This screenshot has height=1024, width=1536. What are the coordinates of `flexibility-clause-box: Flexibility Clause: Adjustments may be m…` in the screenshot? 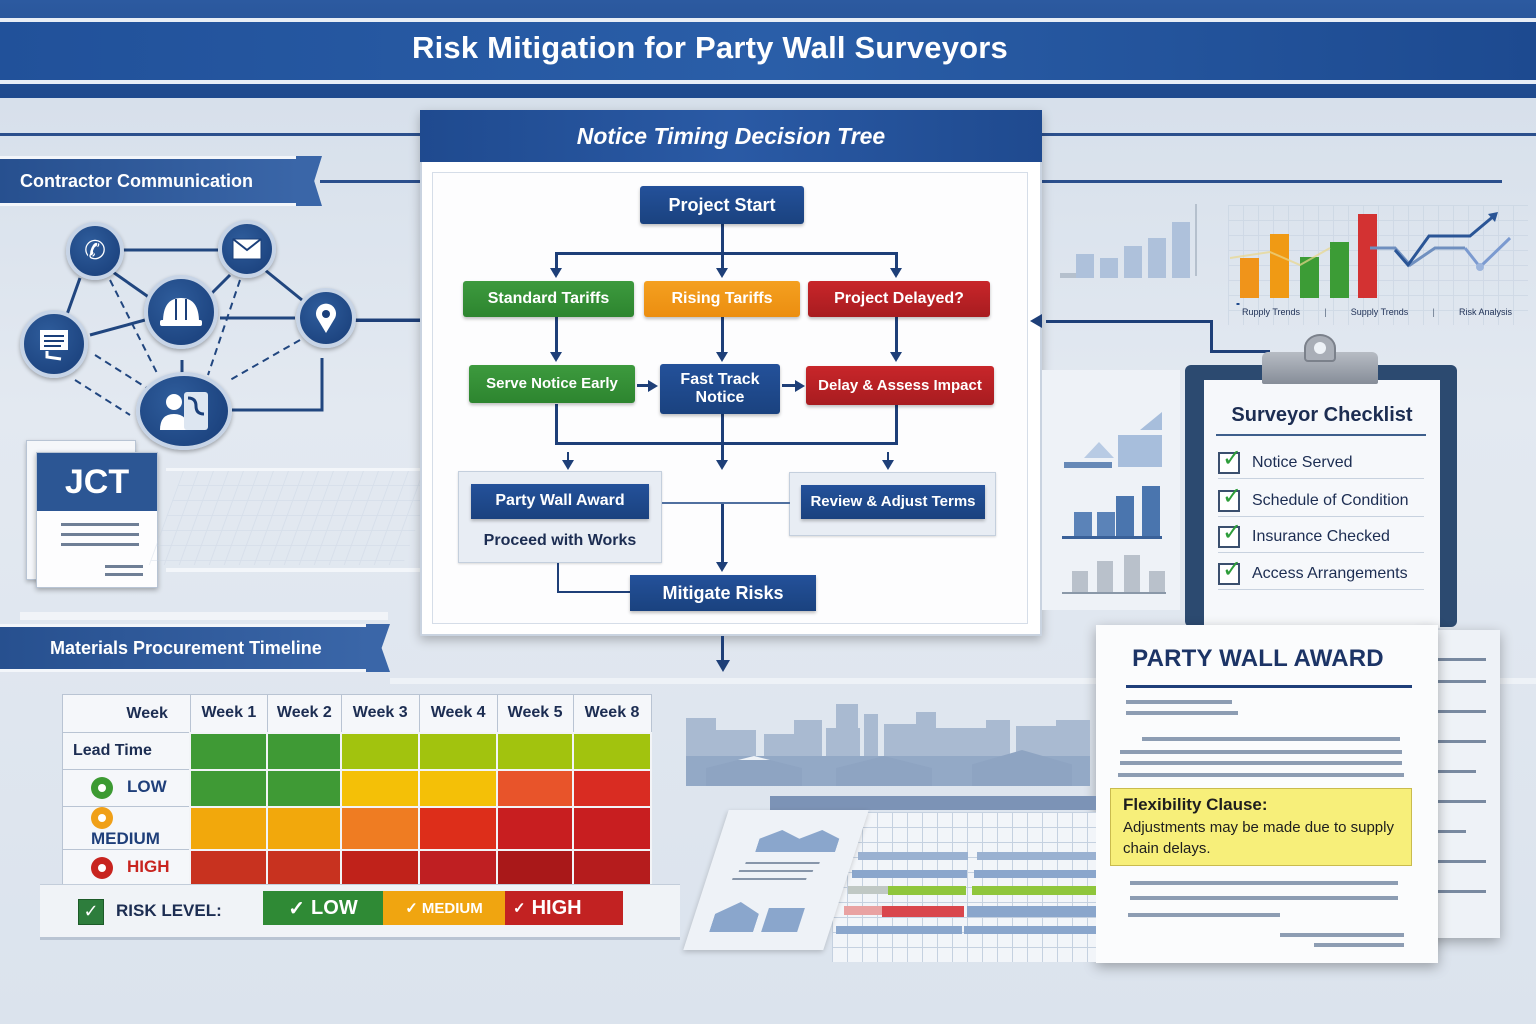 It's located at (1261, 827).